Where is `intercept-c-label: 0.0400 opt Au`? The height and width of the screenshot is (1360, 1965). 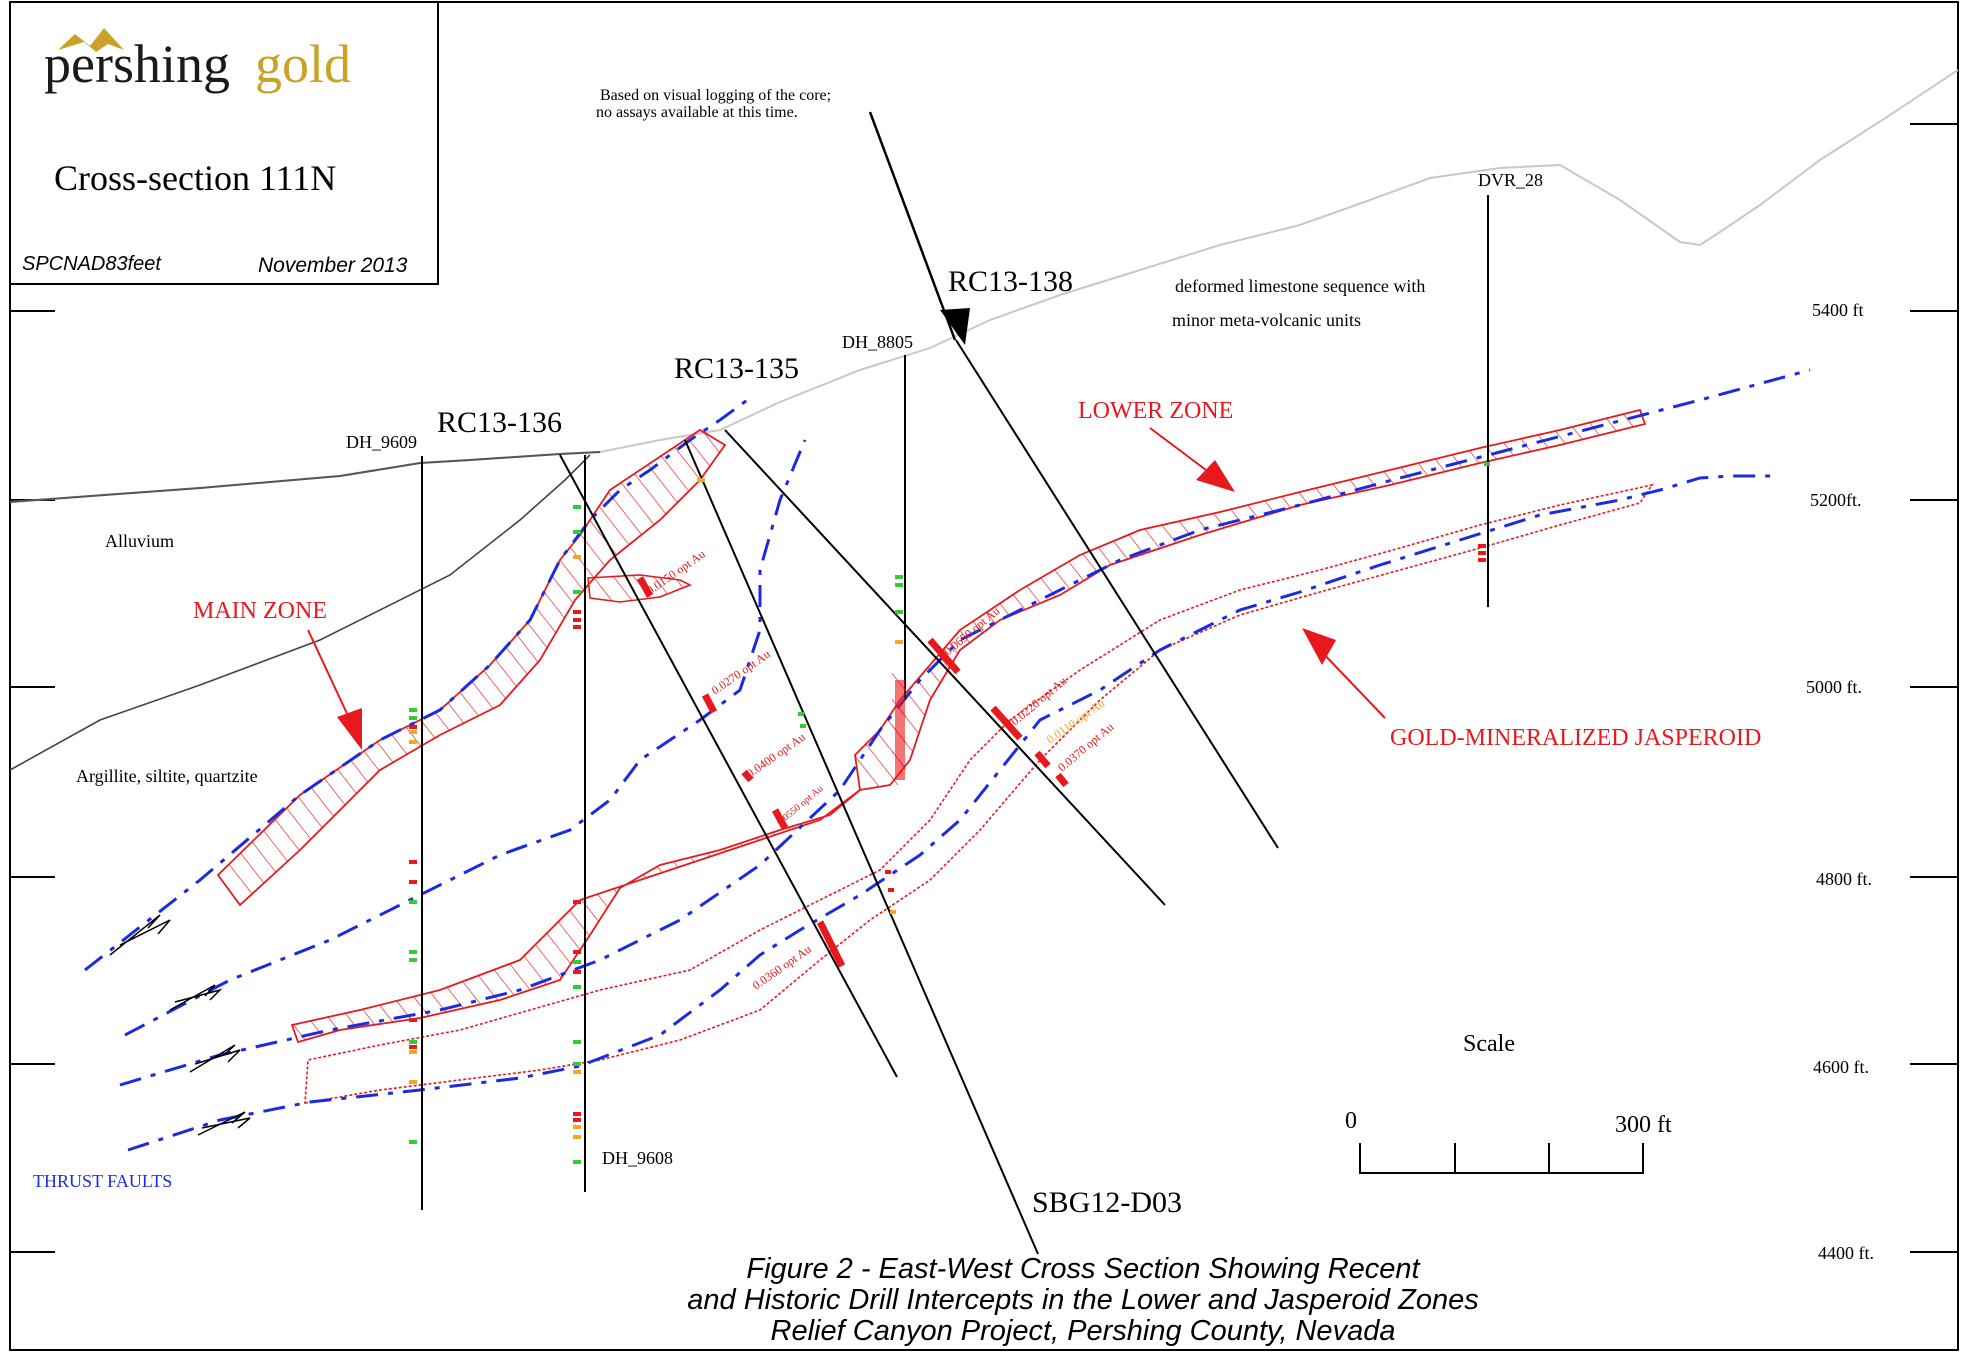 intercept-c-label: 0.0400 opt Au is located at coordinates (776, 755).